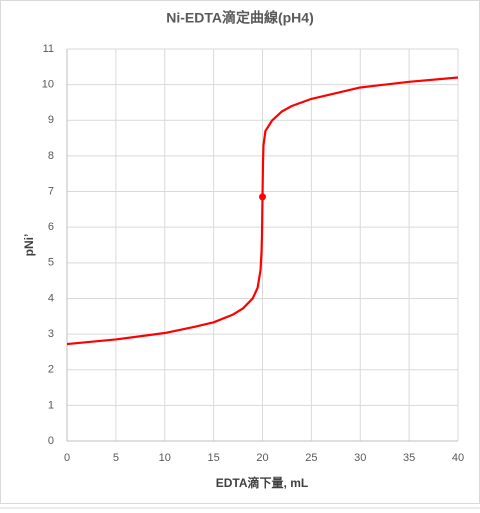  I want to click on y-tick-label: 5, so click(51, 263).